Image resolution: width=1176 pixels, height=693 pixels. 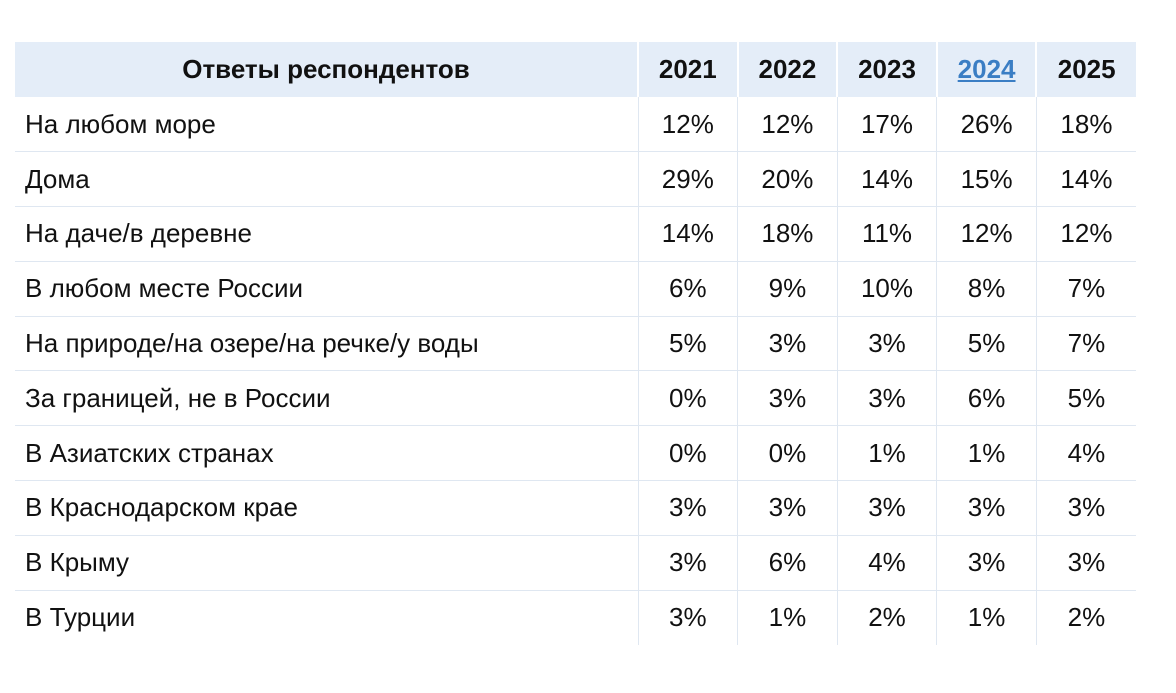 What do you see at coordinates (788, 69) in the screenshot?
I see `column-header-2022: 2022` at bounding box center [788, 69].